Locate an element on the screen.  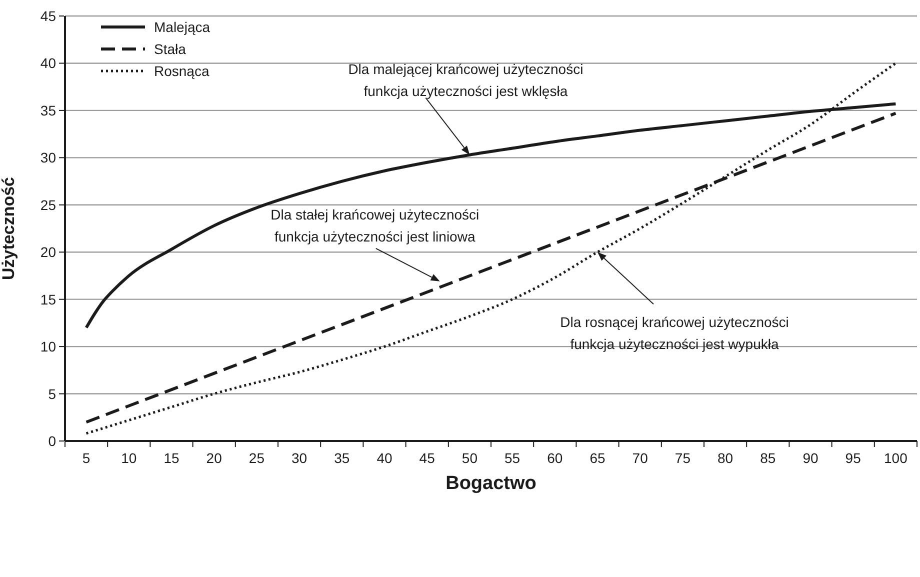
x-tick-label: 20 is located at coordinates (214, 458).